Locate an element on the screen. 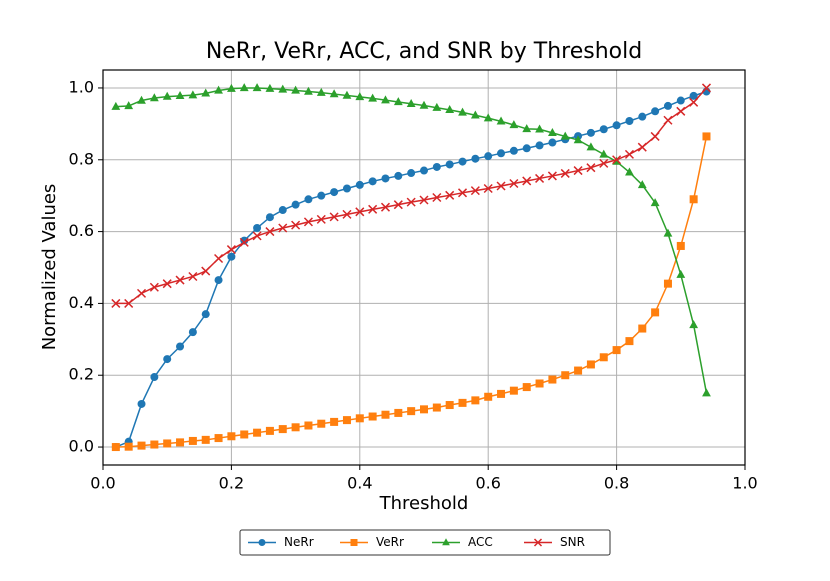 The image size is (830, 581). y-tick-label: 0.4 is located at coordinates (81, 302).